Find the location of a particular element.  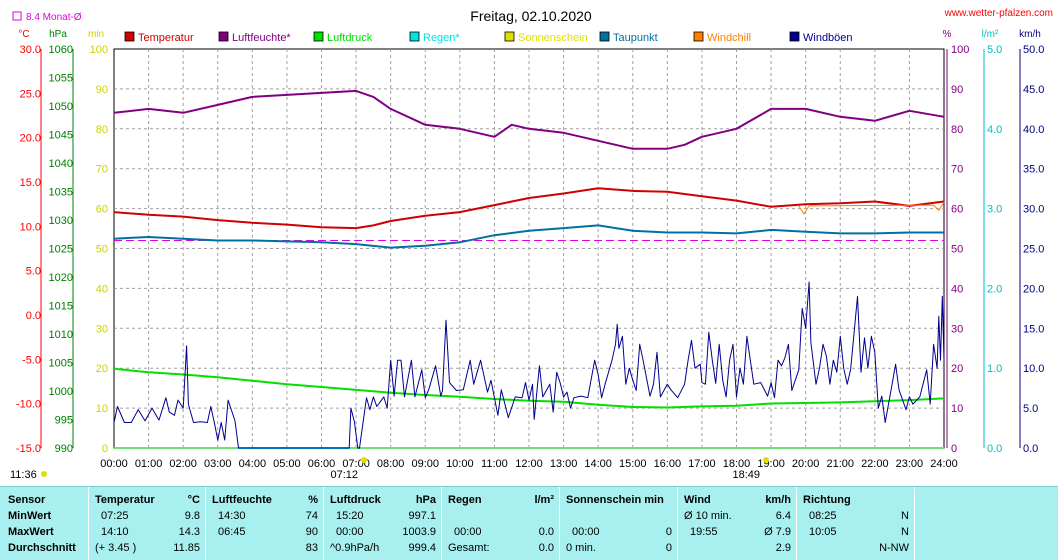

x-tick-label: 03:00 is located at coordinates (218, 464).